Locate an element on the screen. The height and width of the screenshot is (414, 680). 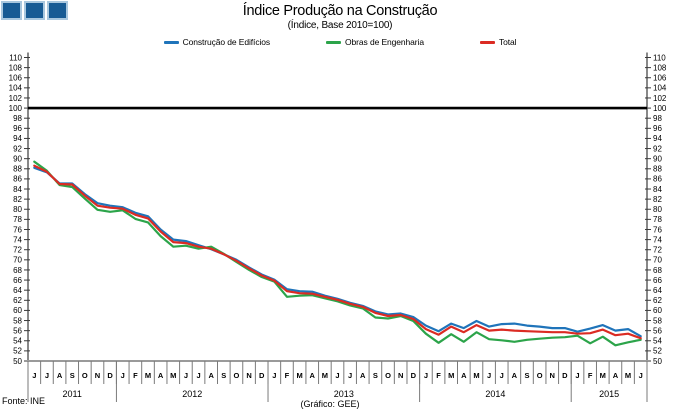
y-tick-label-right: 50 is located at coordinates (657, 361).